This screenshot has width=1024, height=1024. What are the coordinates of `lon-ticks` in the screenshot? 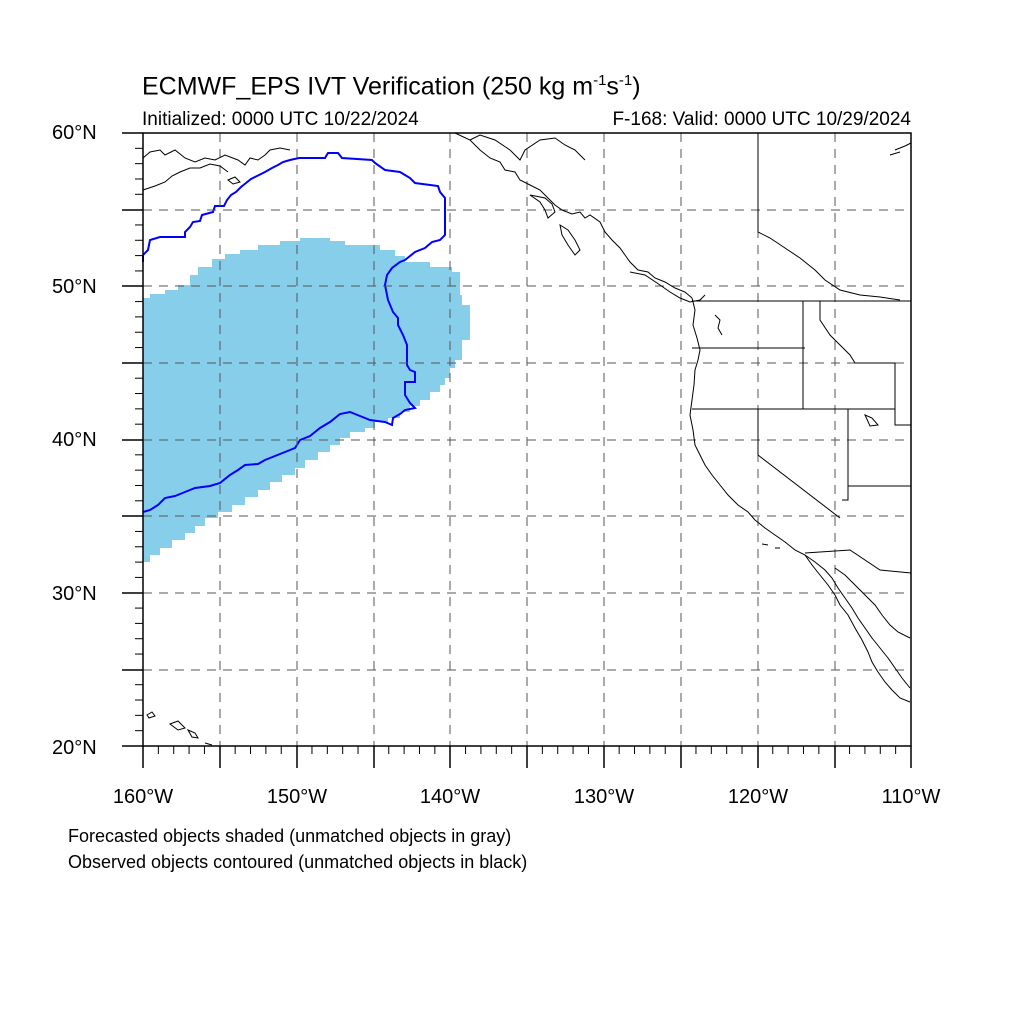 It's located at (527, 757).